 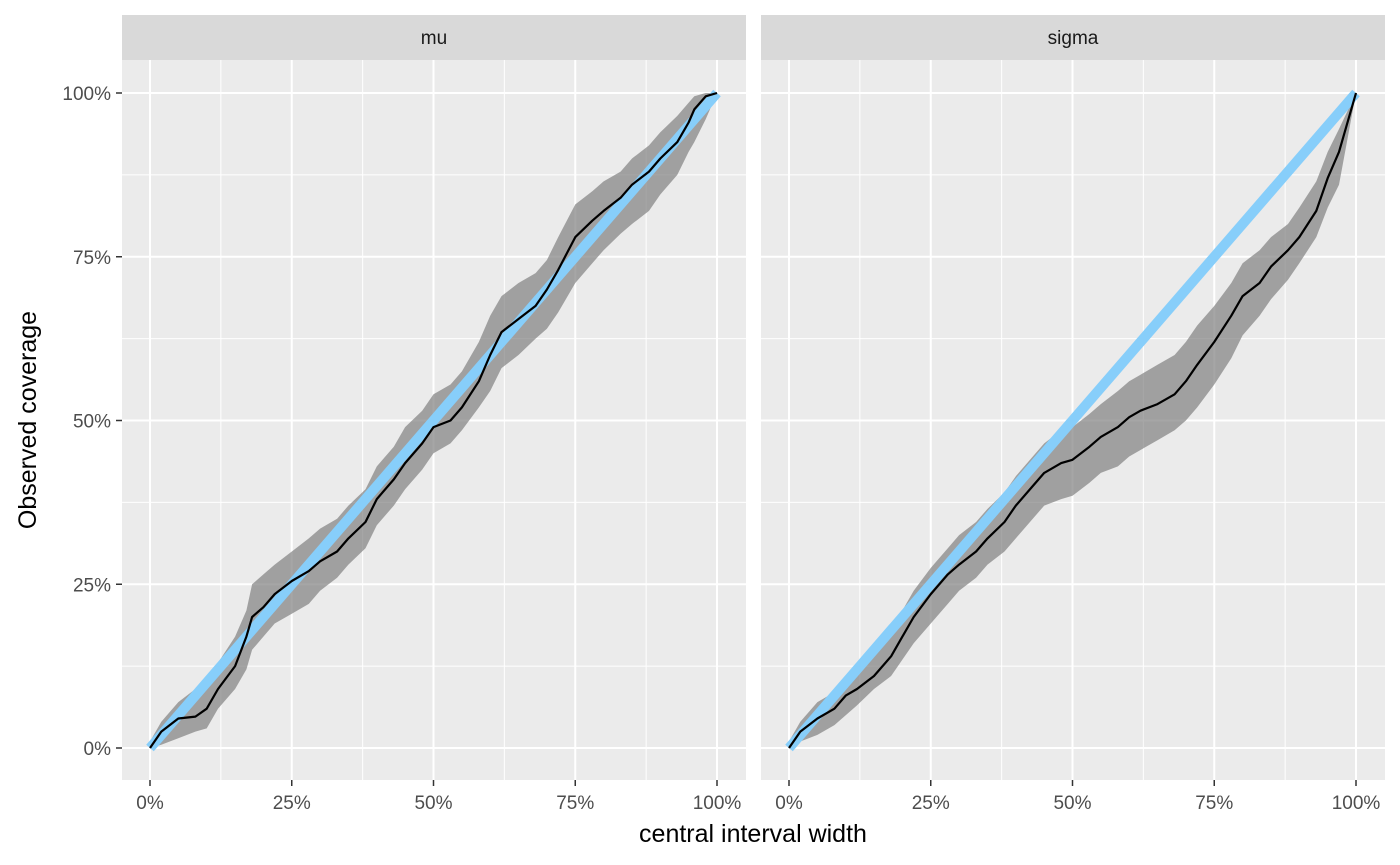 I want to click on y-axis-title: Observed coverage, so click(x=28, y=420).